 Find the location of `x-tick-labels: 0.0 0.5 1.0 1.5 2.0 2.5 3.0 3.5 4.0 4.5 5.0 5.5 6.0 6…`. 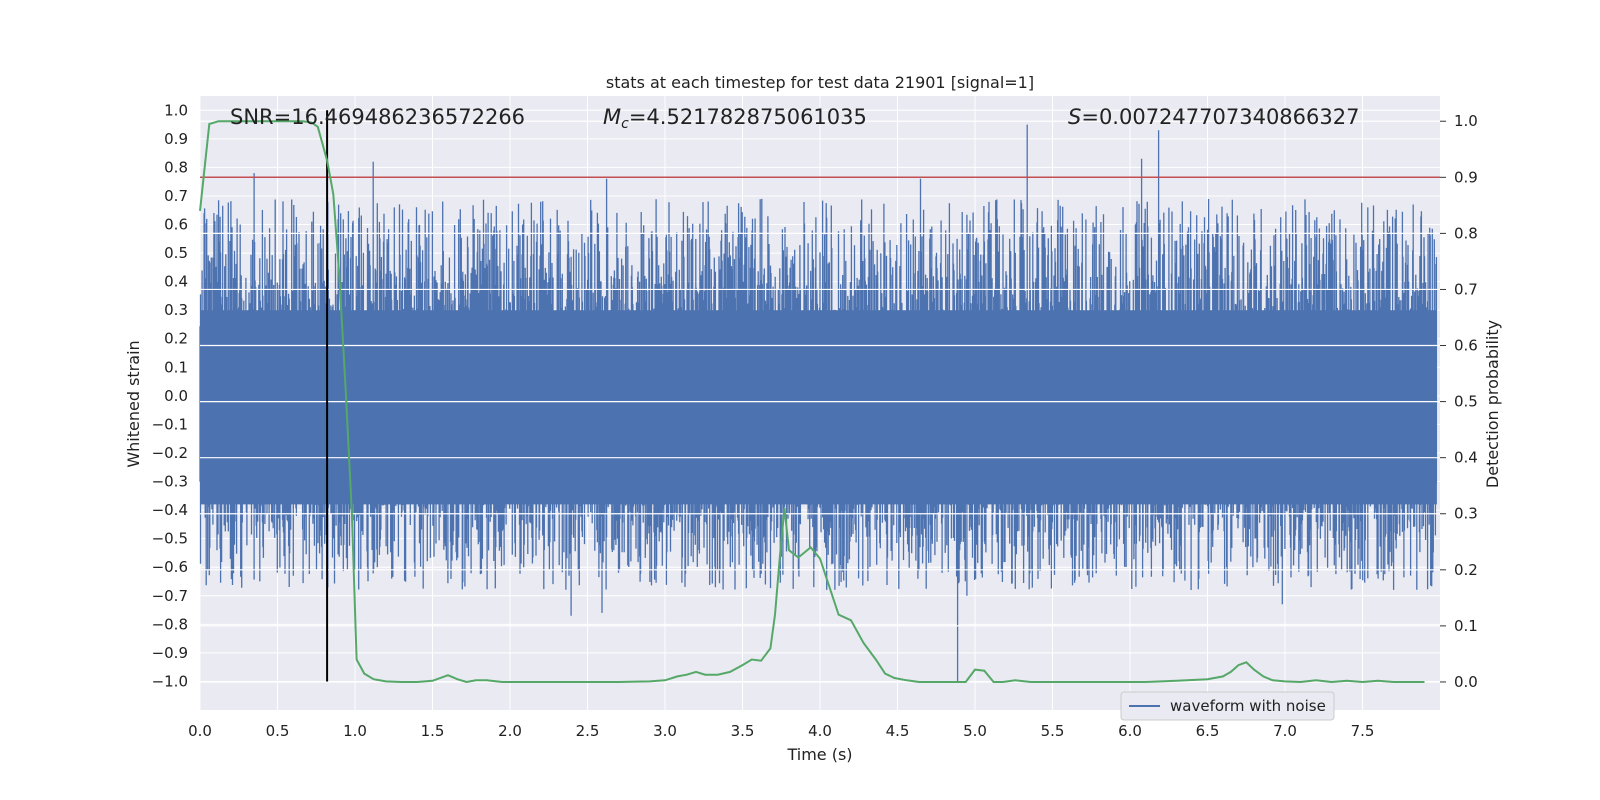

x-tick-labels: 0.0 0.5 1.0 1.5 2.0 2.5 3.0 3.5 4.0 4.5 5.0 5.5 6.0 6… is located at coordinates (781, 731).